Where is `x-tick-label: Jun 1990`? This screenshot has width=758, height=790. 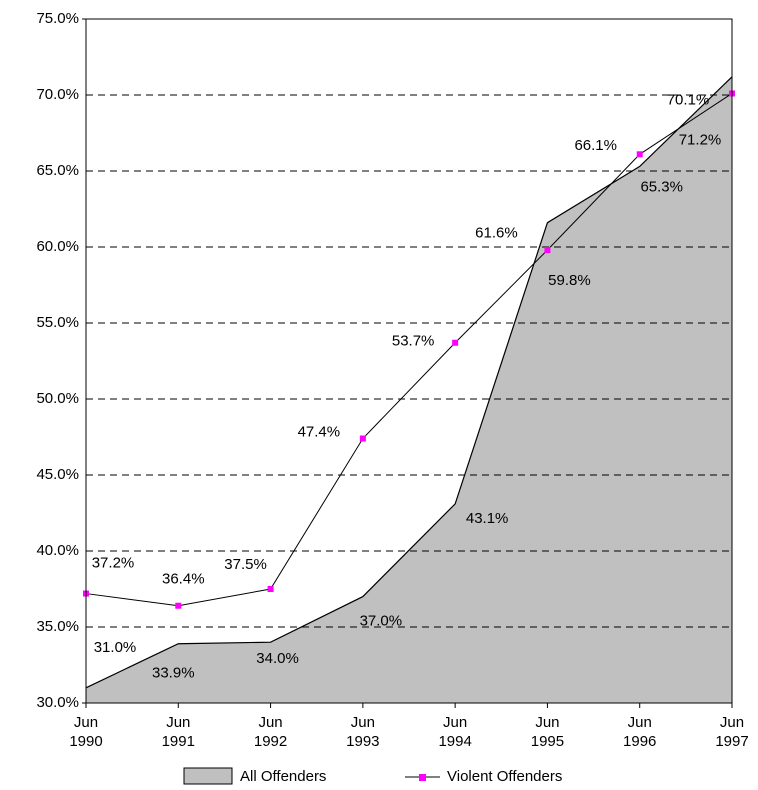 x-tick-label: Jun 1990 is located at coordinates (85, 732).